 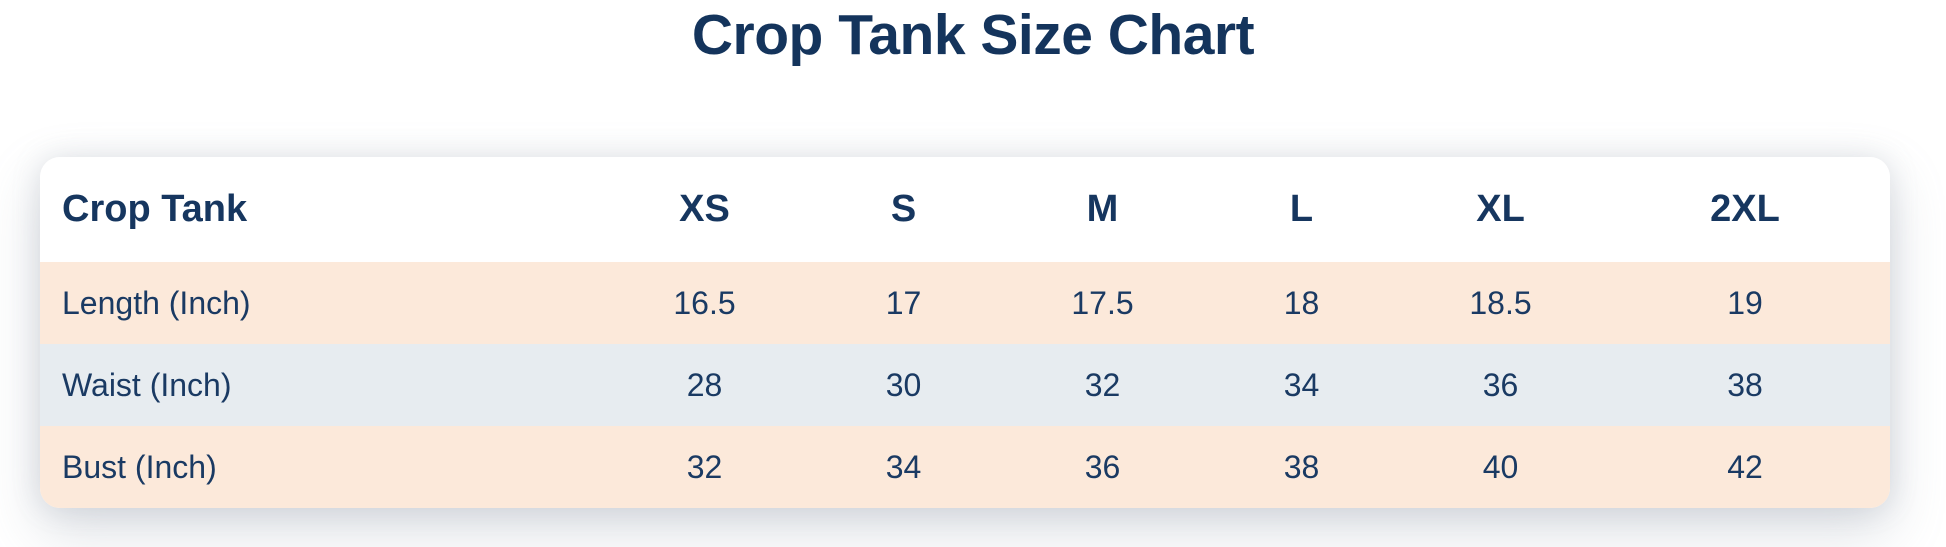 I want to click on cell-value: 17, so click(x=903, y=303).